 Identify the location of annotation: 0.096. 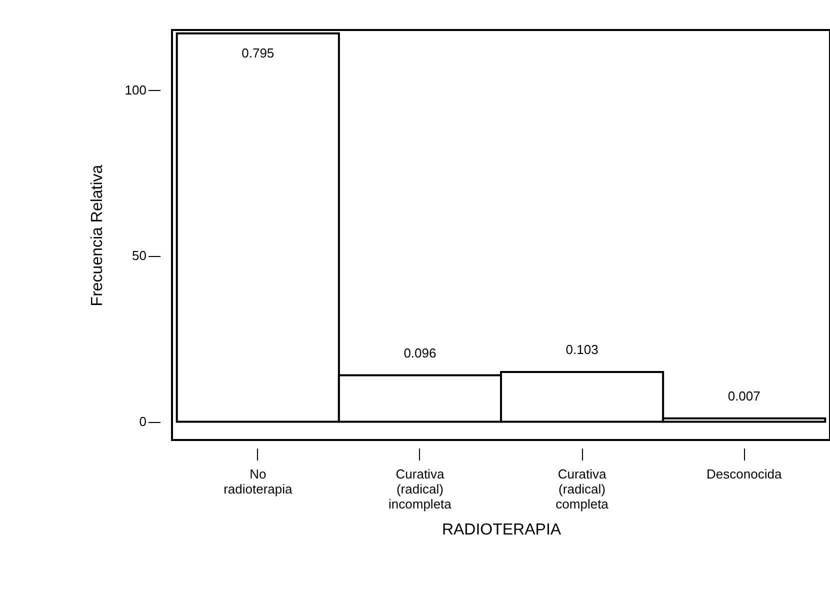
(420, 352).